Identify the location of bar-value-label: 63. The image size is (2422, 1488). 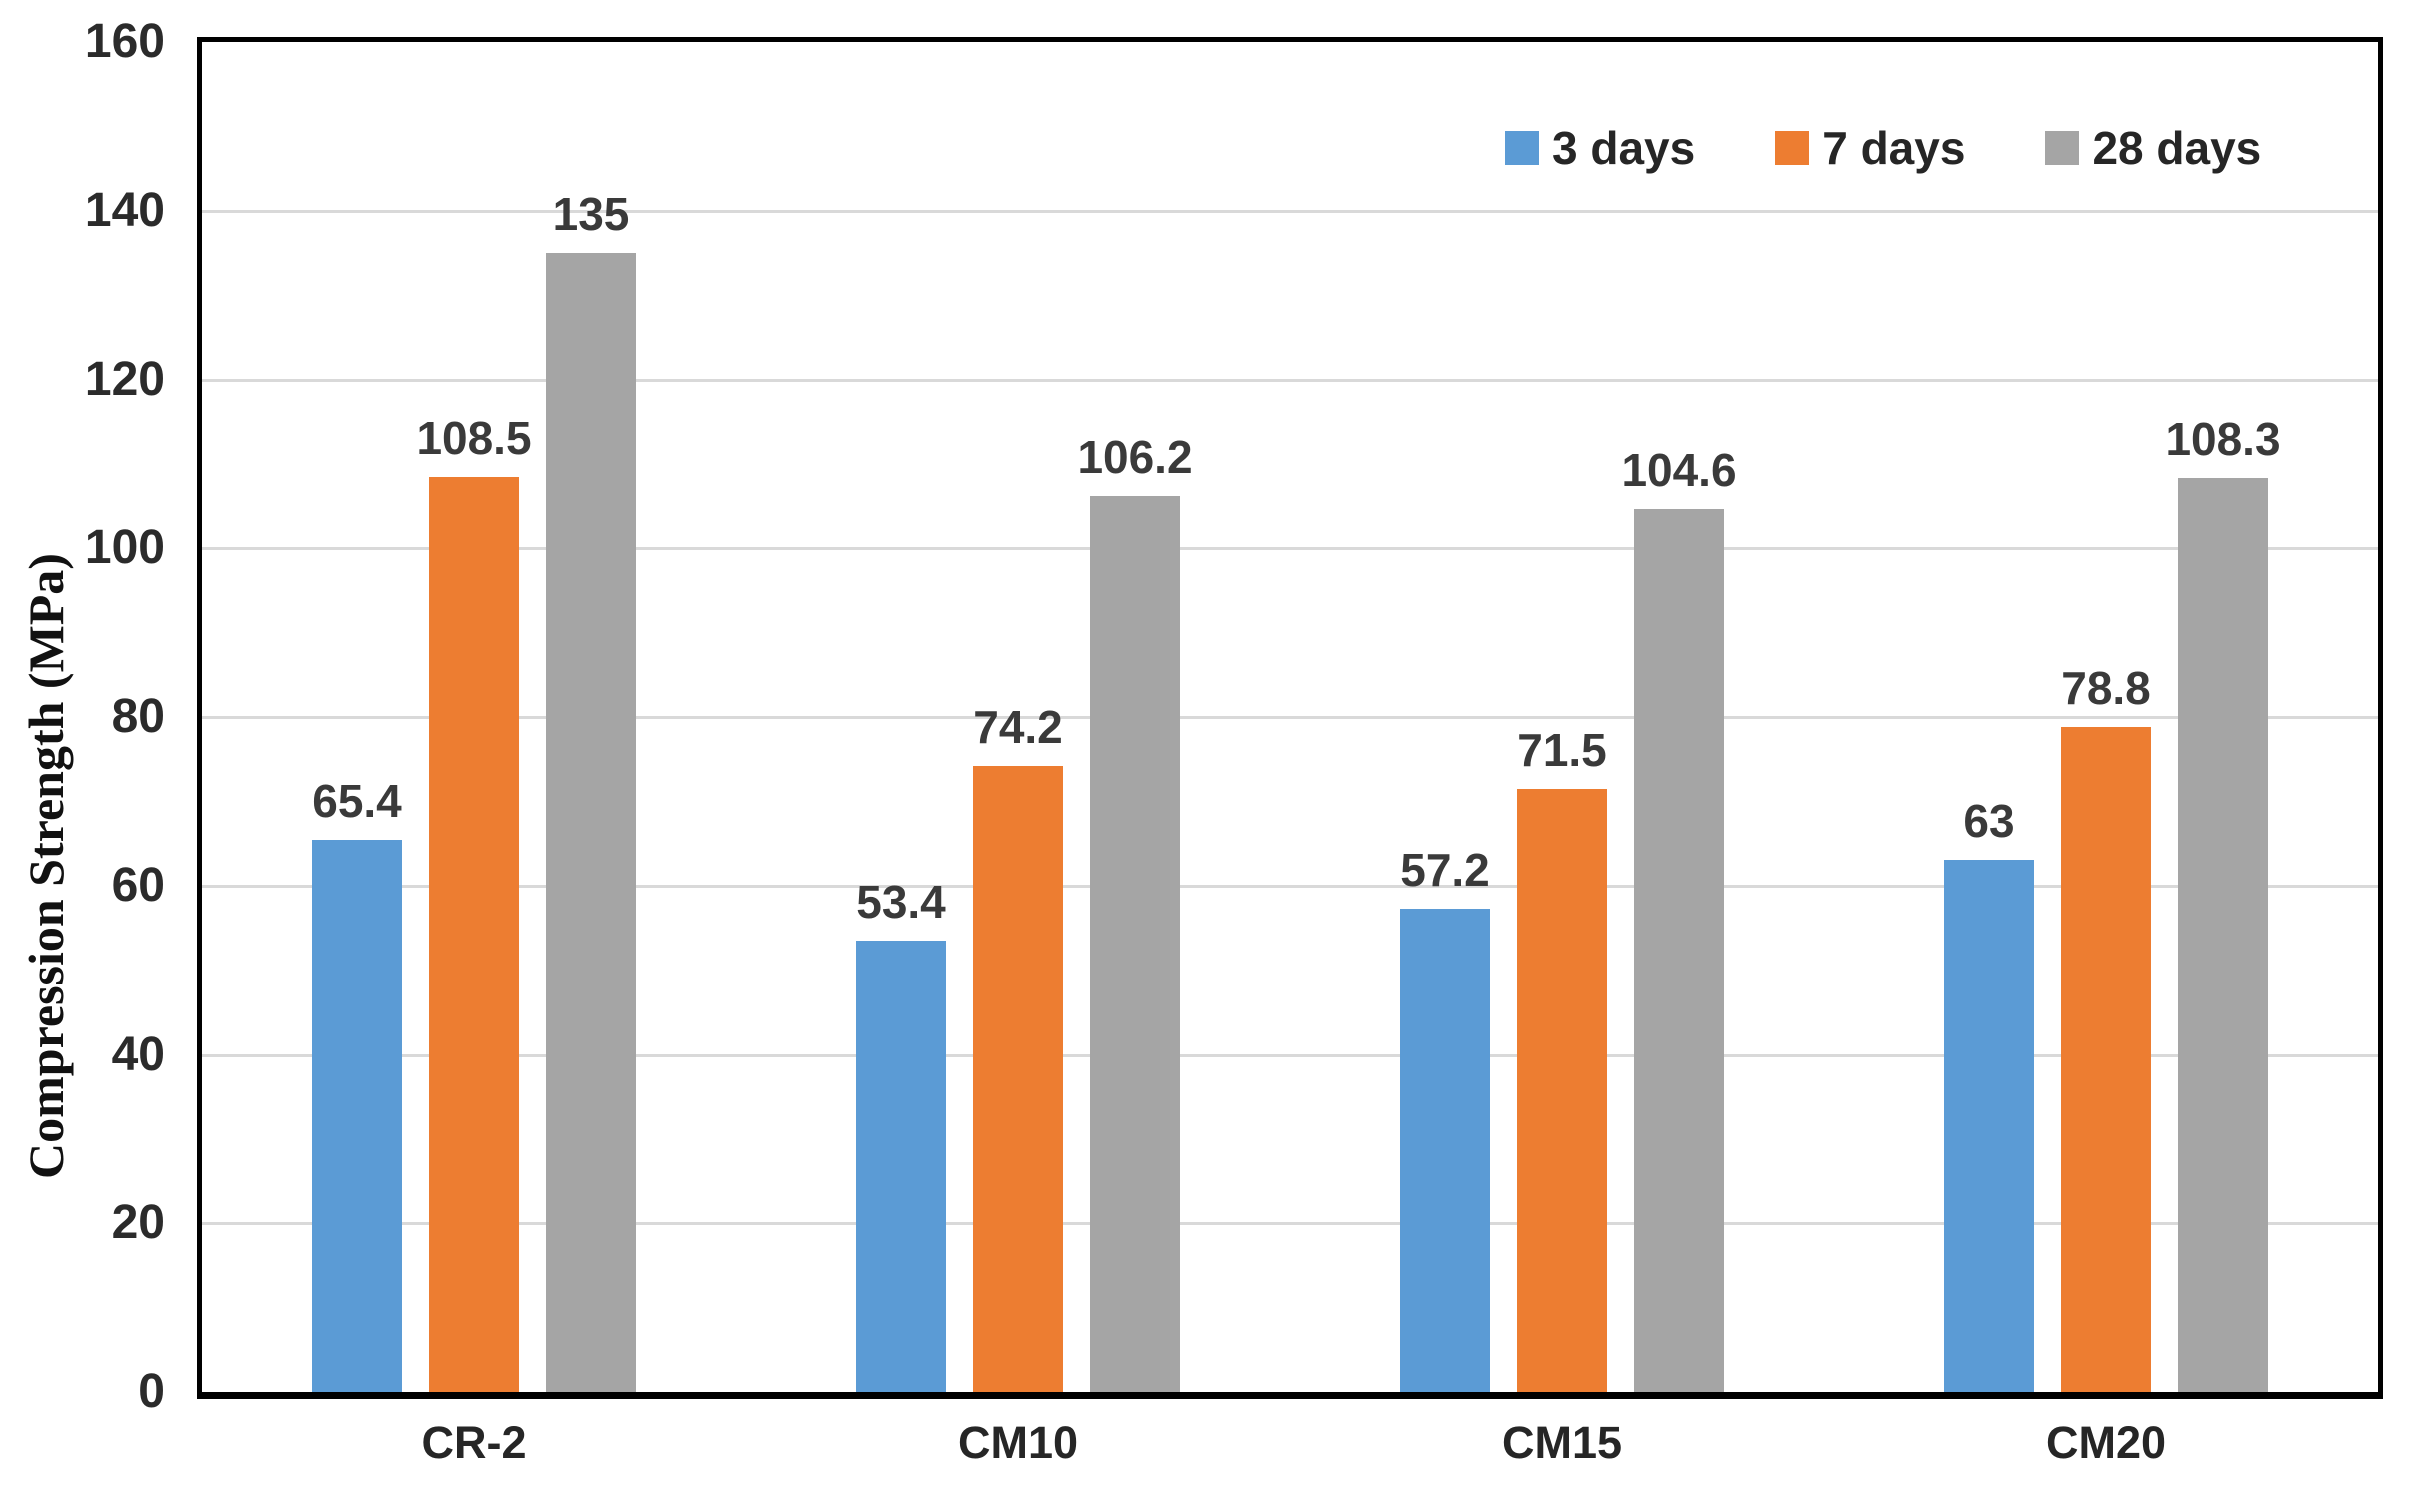
(1989, 821).